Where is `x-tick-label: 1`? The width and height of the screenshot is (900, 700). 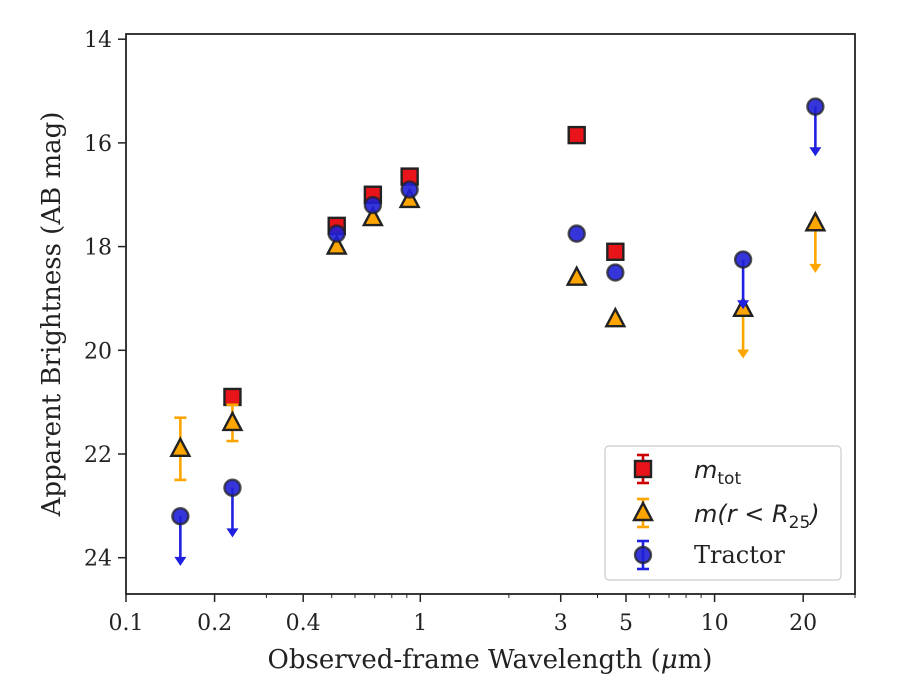 x-tick-label: 1 is located at coordinates (420, 623).